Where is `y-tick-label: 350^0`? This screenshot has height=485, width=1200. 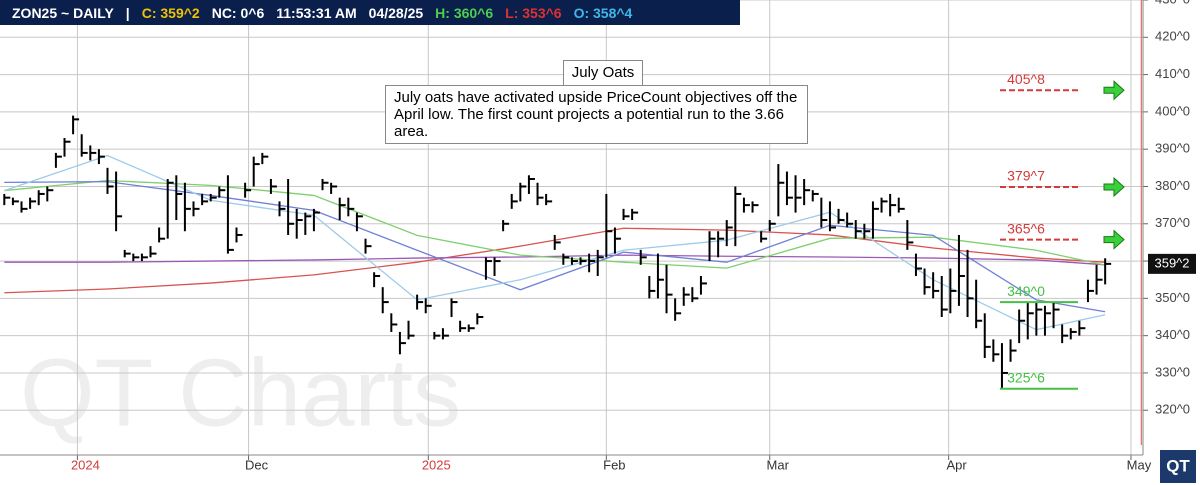
y-tick-label: 350^0 is located at coordinates (1172, 297).